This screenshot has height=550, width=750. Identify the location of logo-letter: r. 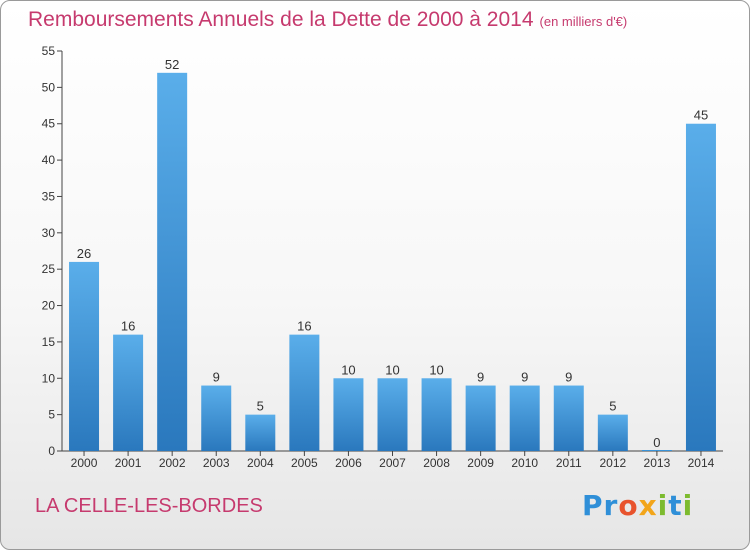
(611, 505).